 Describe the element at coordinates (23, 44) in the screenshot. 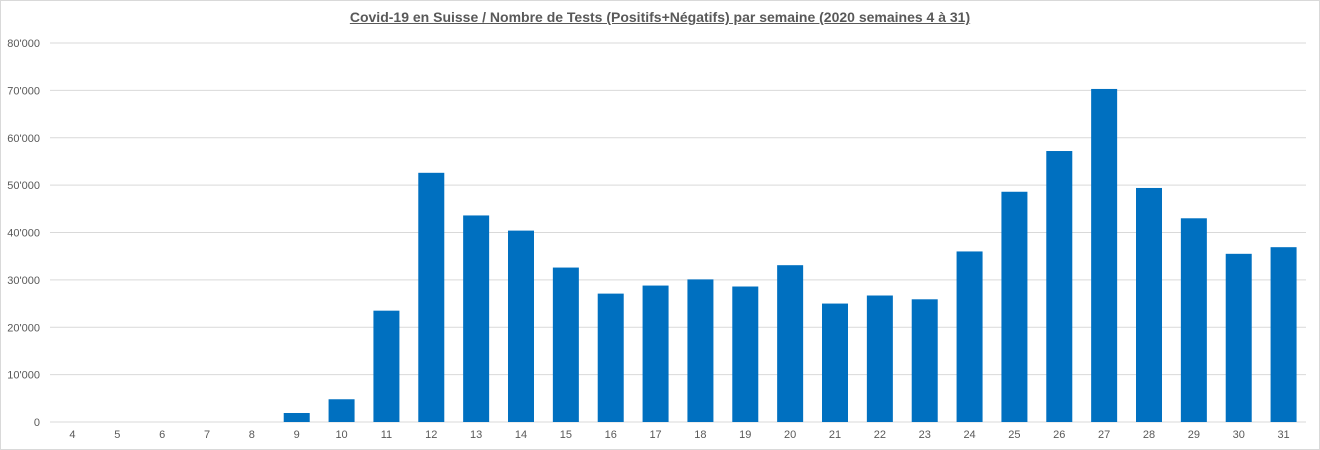

I see `y-tick-label: 80'000` at that location.